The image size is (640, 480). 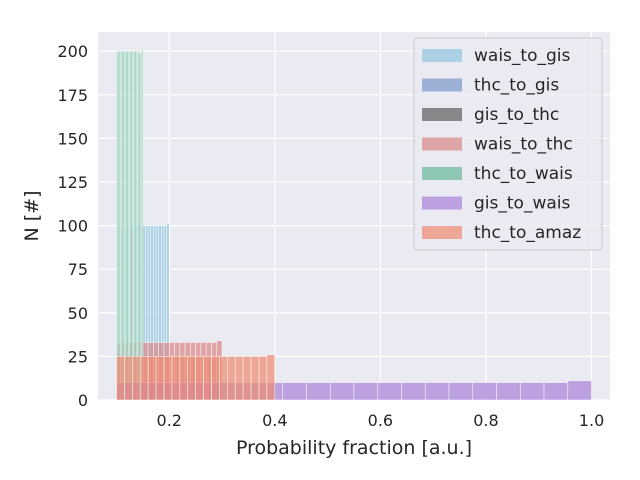 What do you see at coordinates (522, 204) in the screenshot?
I see `legend-label: gis_to_wais` at bounding box center [522, 204].